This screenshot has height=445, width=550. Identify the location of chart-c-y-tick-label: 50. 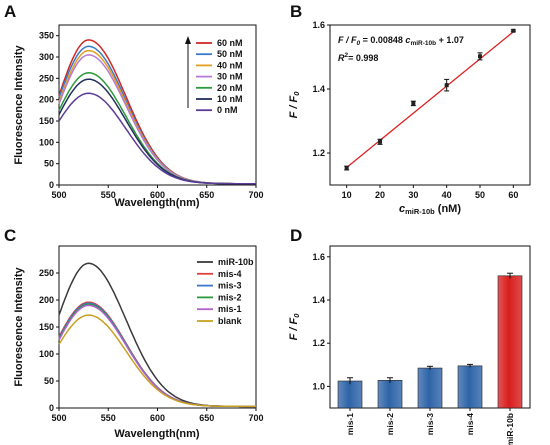
(49, 381).